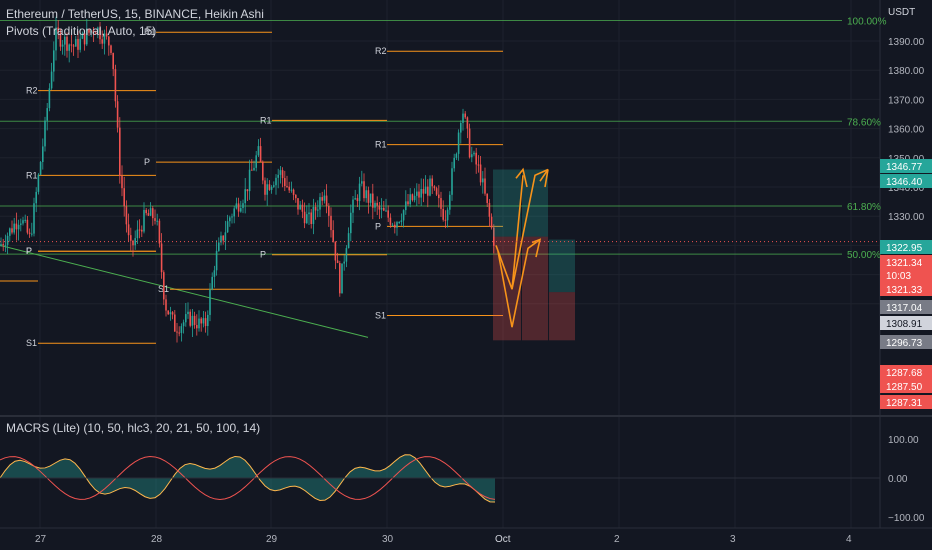 The height and width of the screenshot is (550, 932). I want to click on arrow-head, so click(521, 177).